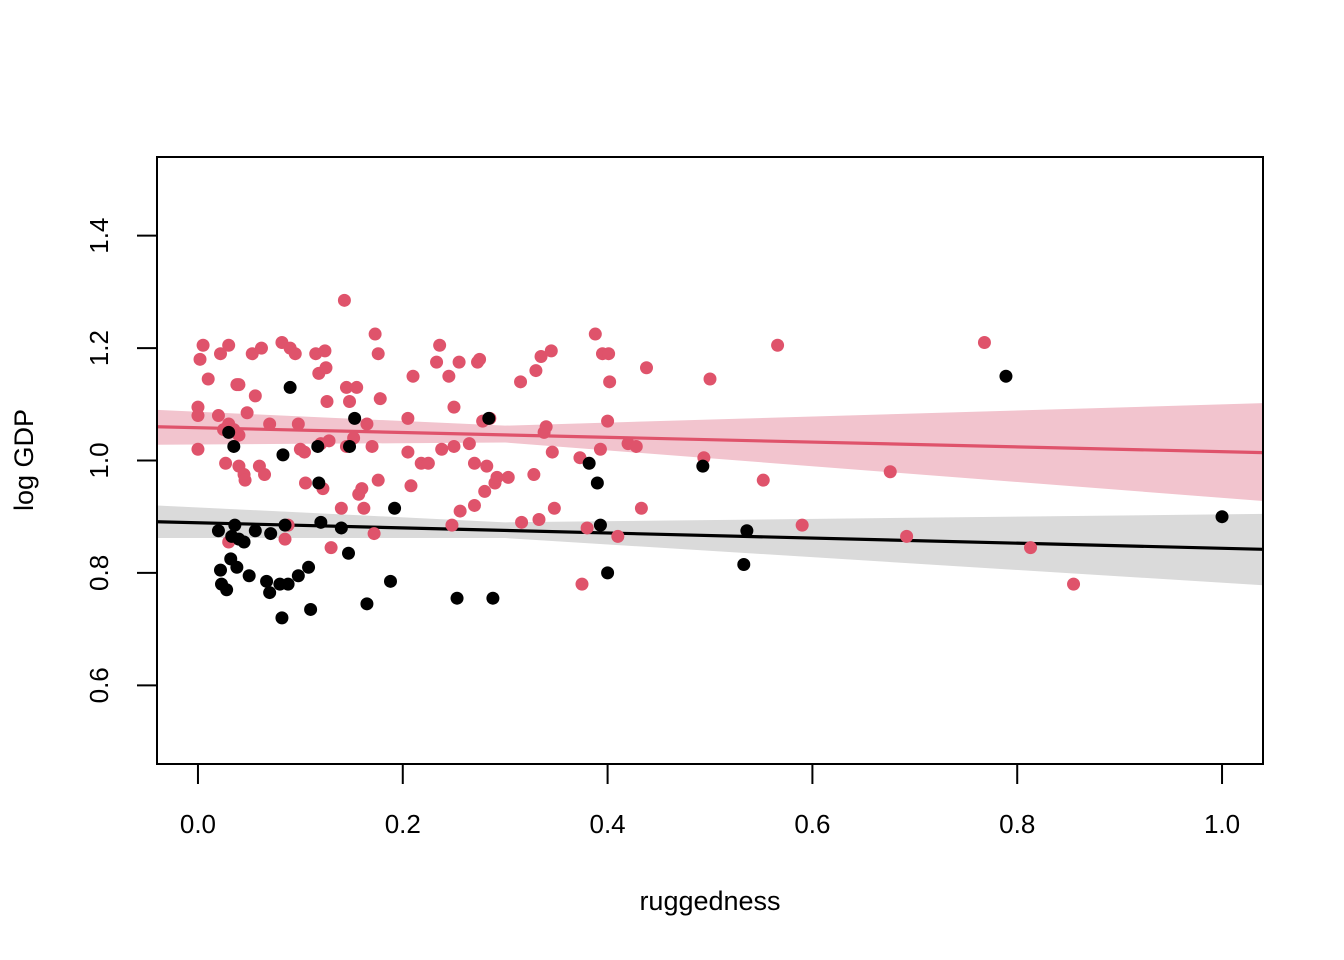 Image resolution: width=1344 pixels, height=960 pixels. What do you see at coordinates (24, 460) in the screenshot?
I see `y-axis-title: log GDP` at bounding box center [24, 460].